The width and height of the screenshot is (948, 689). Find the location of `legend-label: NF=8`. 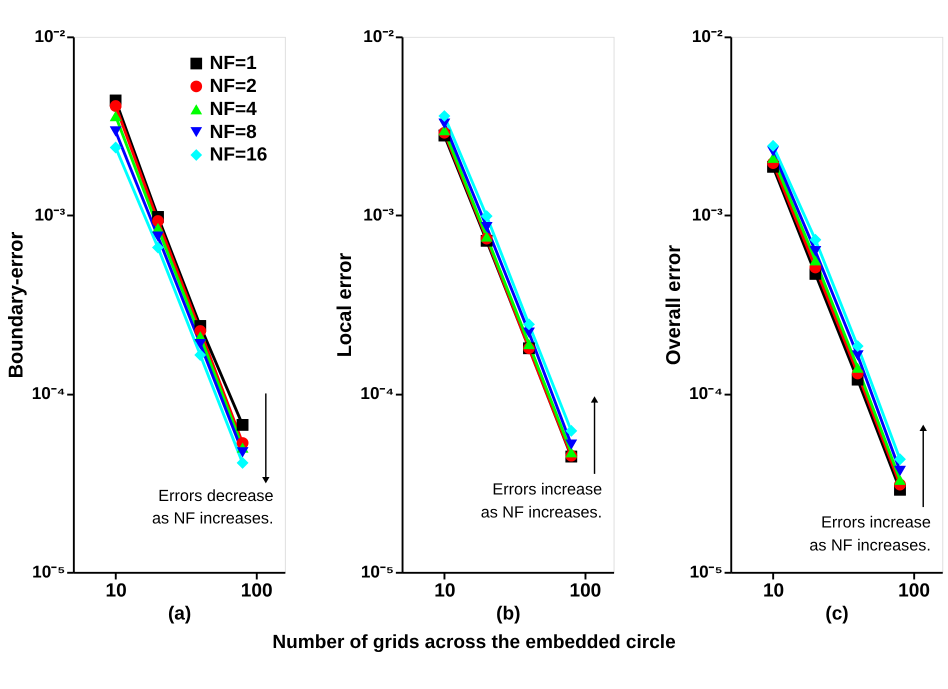

legend-label: NF=8 is located at coordinates (233, 132).